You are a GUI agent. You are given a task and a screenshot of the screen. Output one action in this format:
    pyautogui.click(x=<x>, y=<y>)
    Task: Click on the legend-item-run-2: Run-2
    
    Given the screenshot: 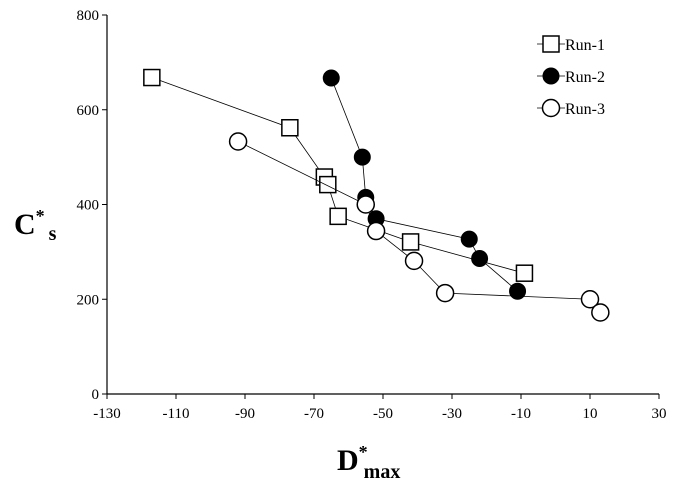 What is the action you would take?
    pyautogui.click(x=571, y=76)
    